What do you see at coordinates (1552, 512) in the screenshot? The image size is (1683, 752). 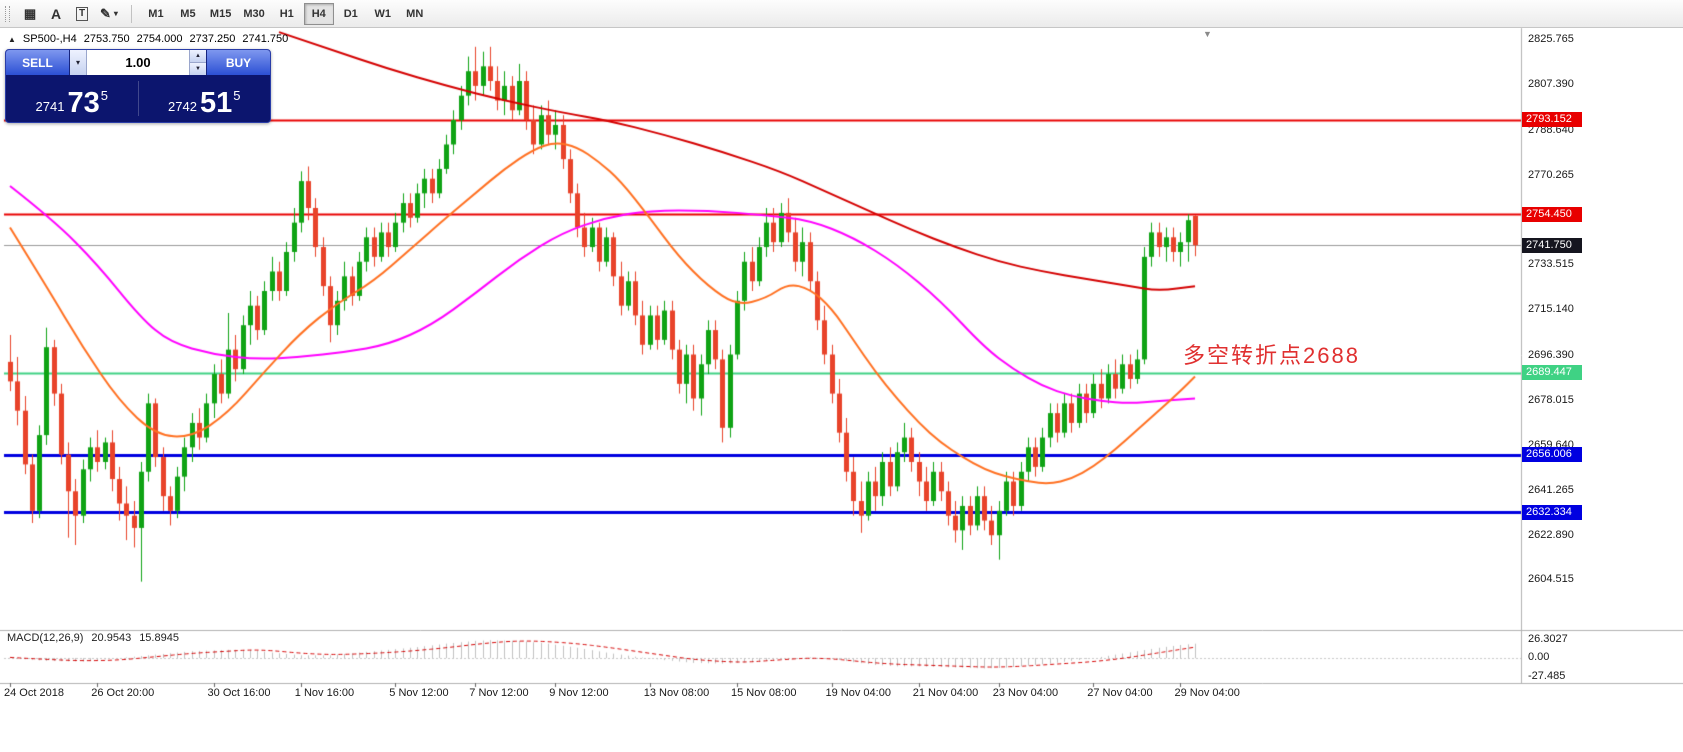 I see `price-level-label: 2632.334` at bounding box center [1552, 512].